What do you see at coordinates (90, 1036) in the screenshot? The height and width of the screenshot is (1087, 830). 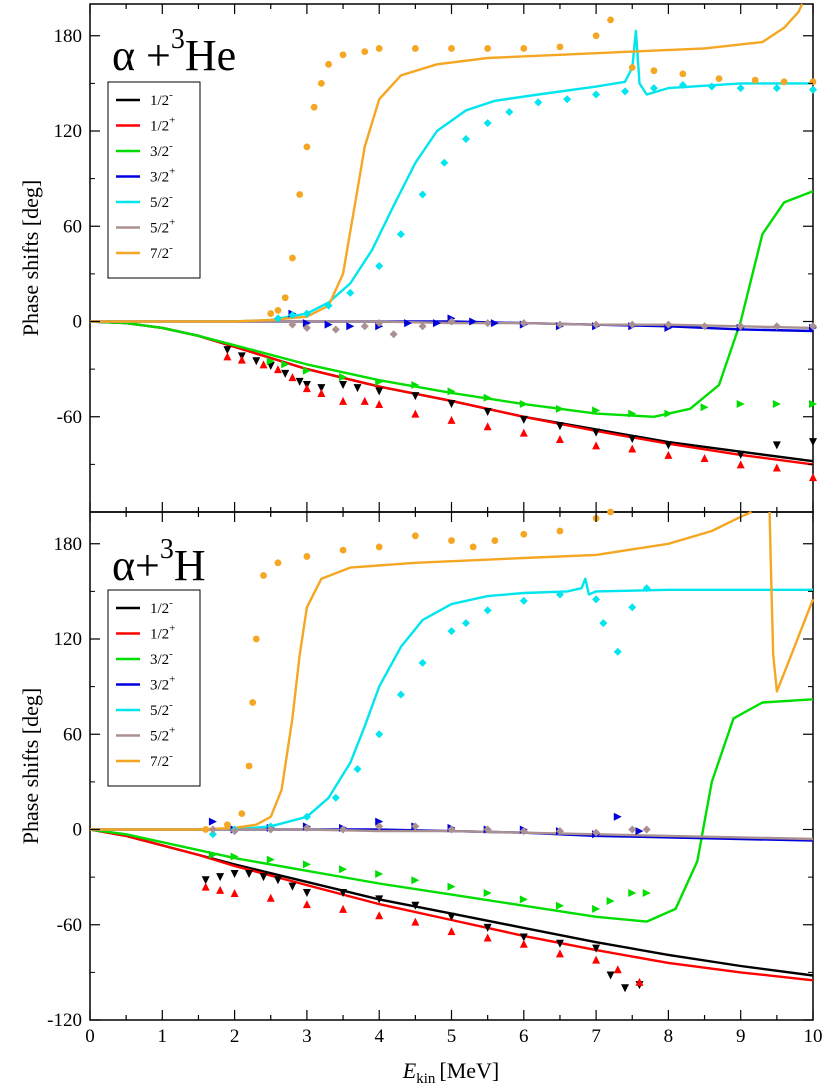 I see `x-tick-label: 0` at bounding box center [90, 1036].